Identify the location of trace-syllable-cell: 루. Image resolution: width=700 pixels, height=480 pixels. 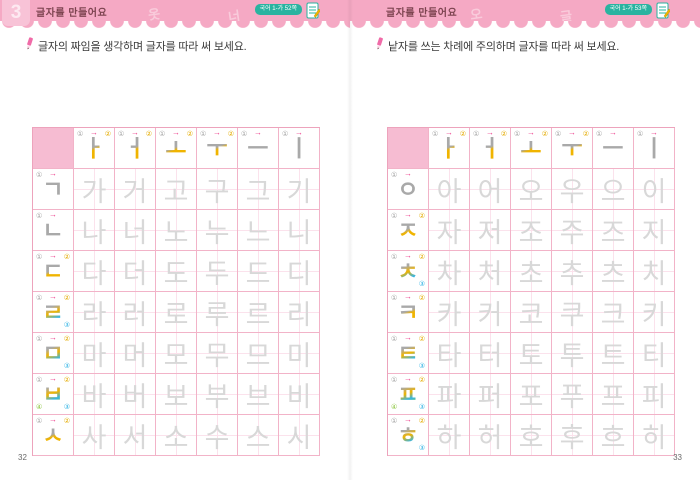
(217, 312).